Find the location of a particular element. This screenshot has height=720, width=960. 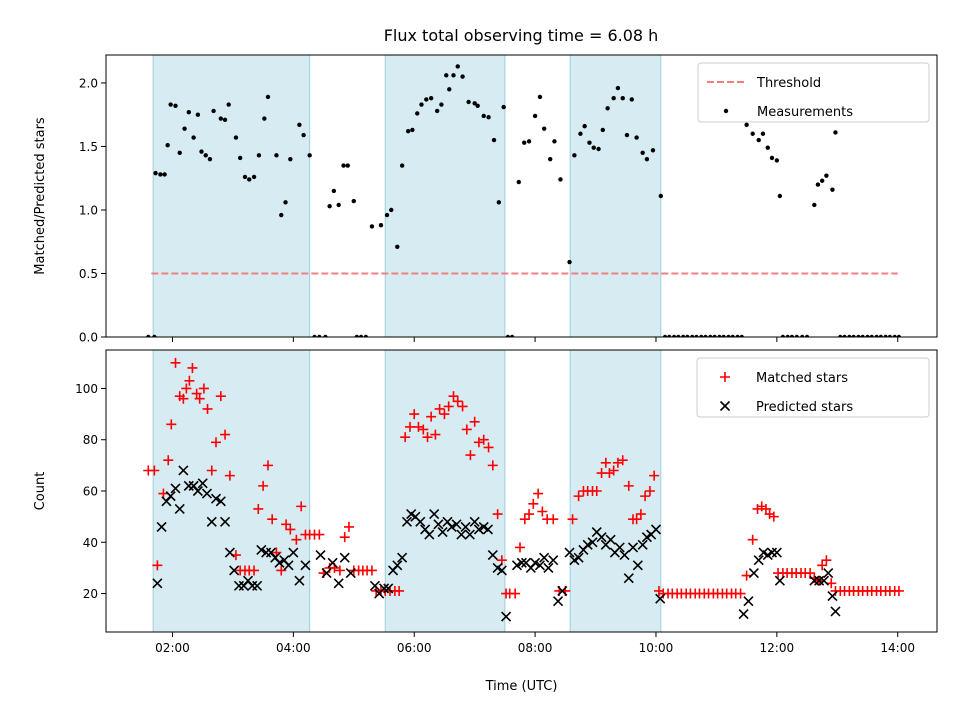

x-tick-label: 08:00 is located at coordinates (535, 648).